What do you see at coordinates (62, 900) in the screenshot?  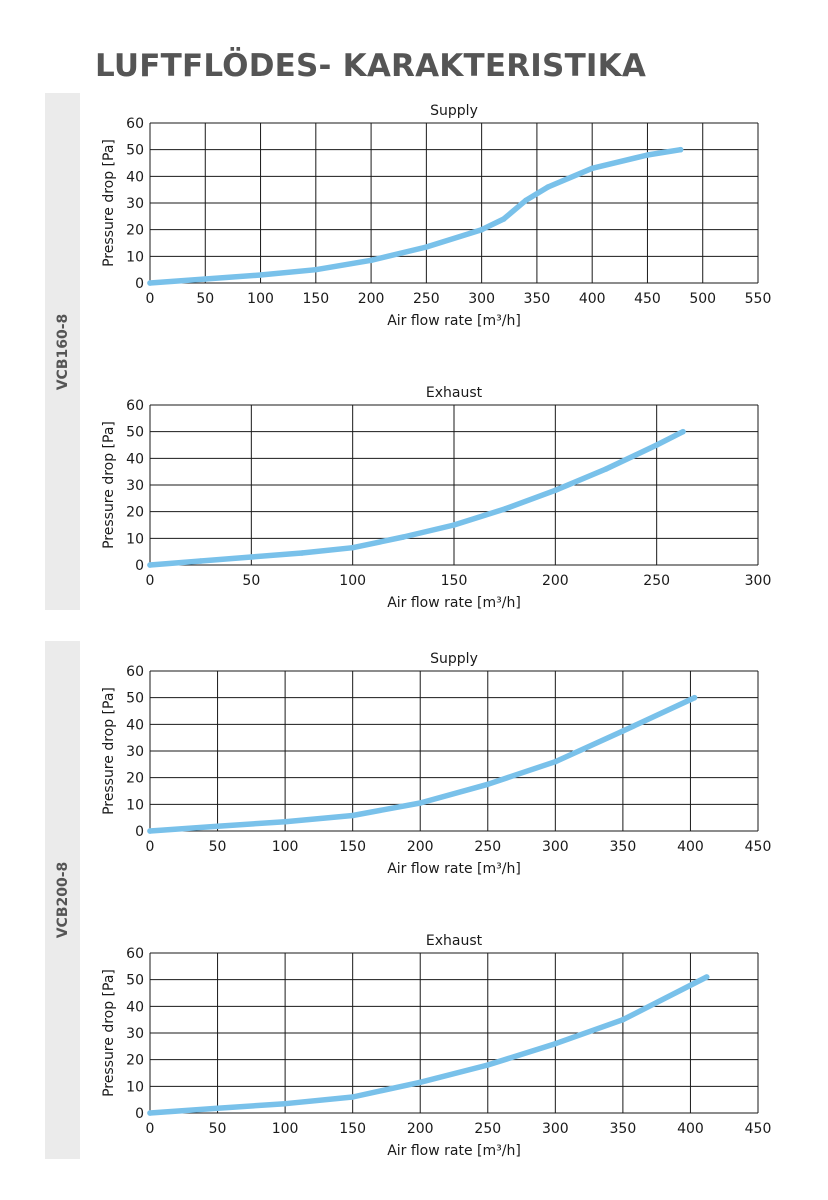 I see `section-band-vcb200: VCB200-8` at bounding box center [62, 900].